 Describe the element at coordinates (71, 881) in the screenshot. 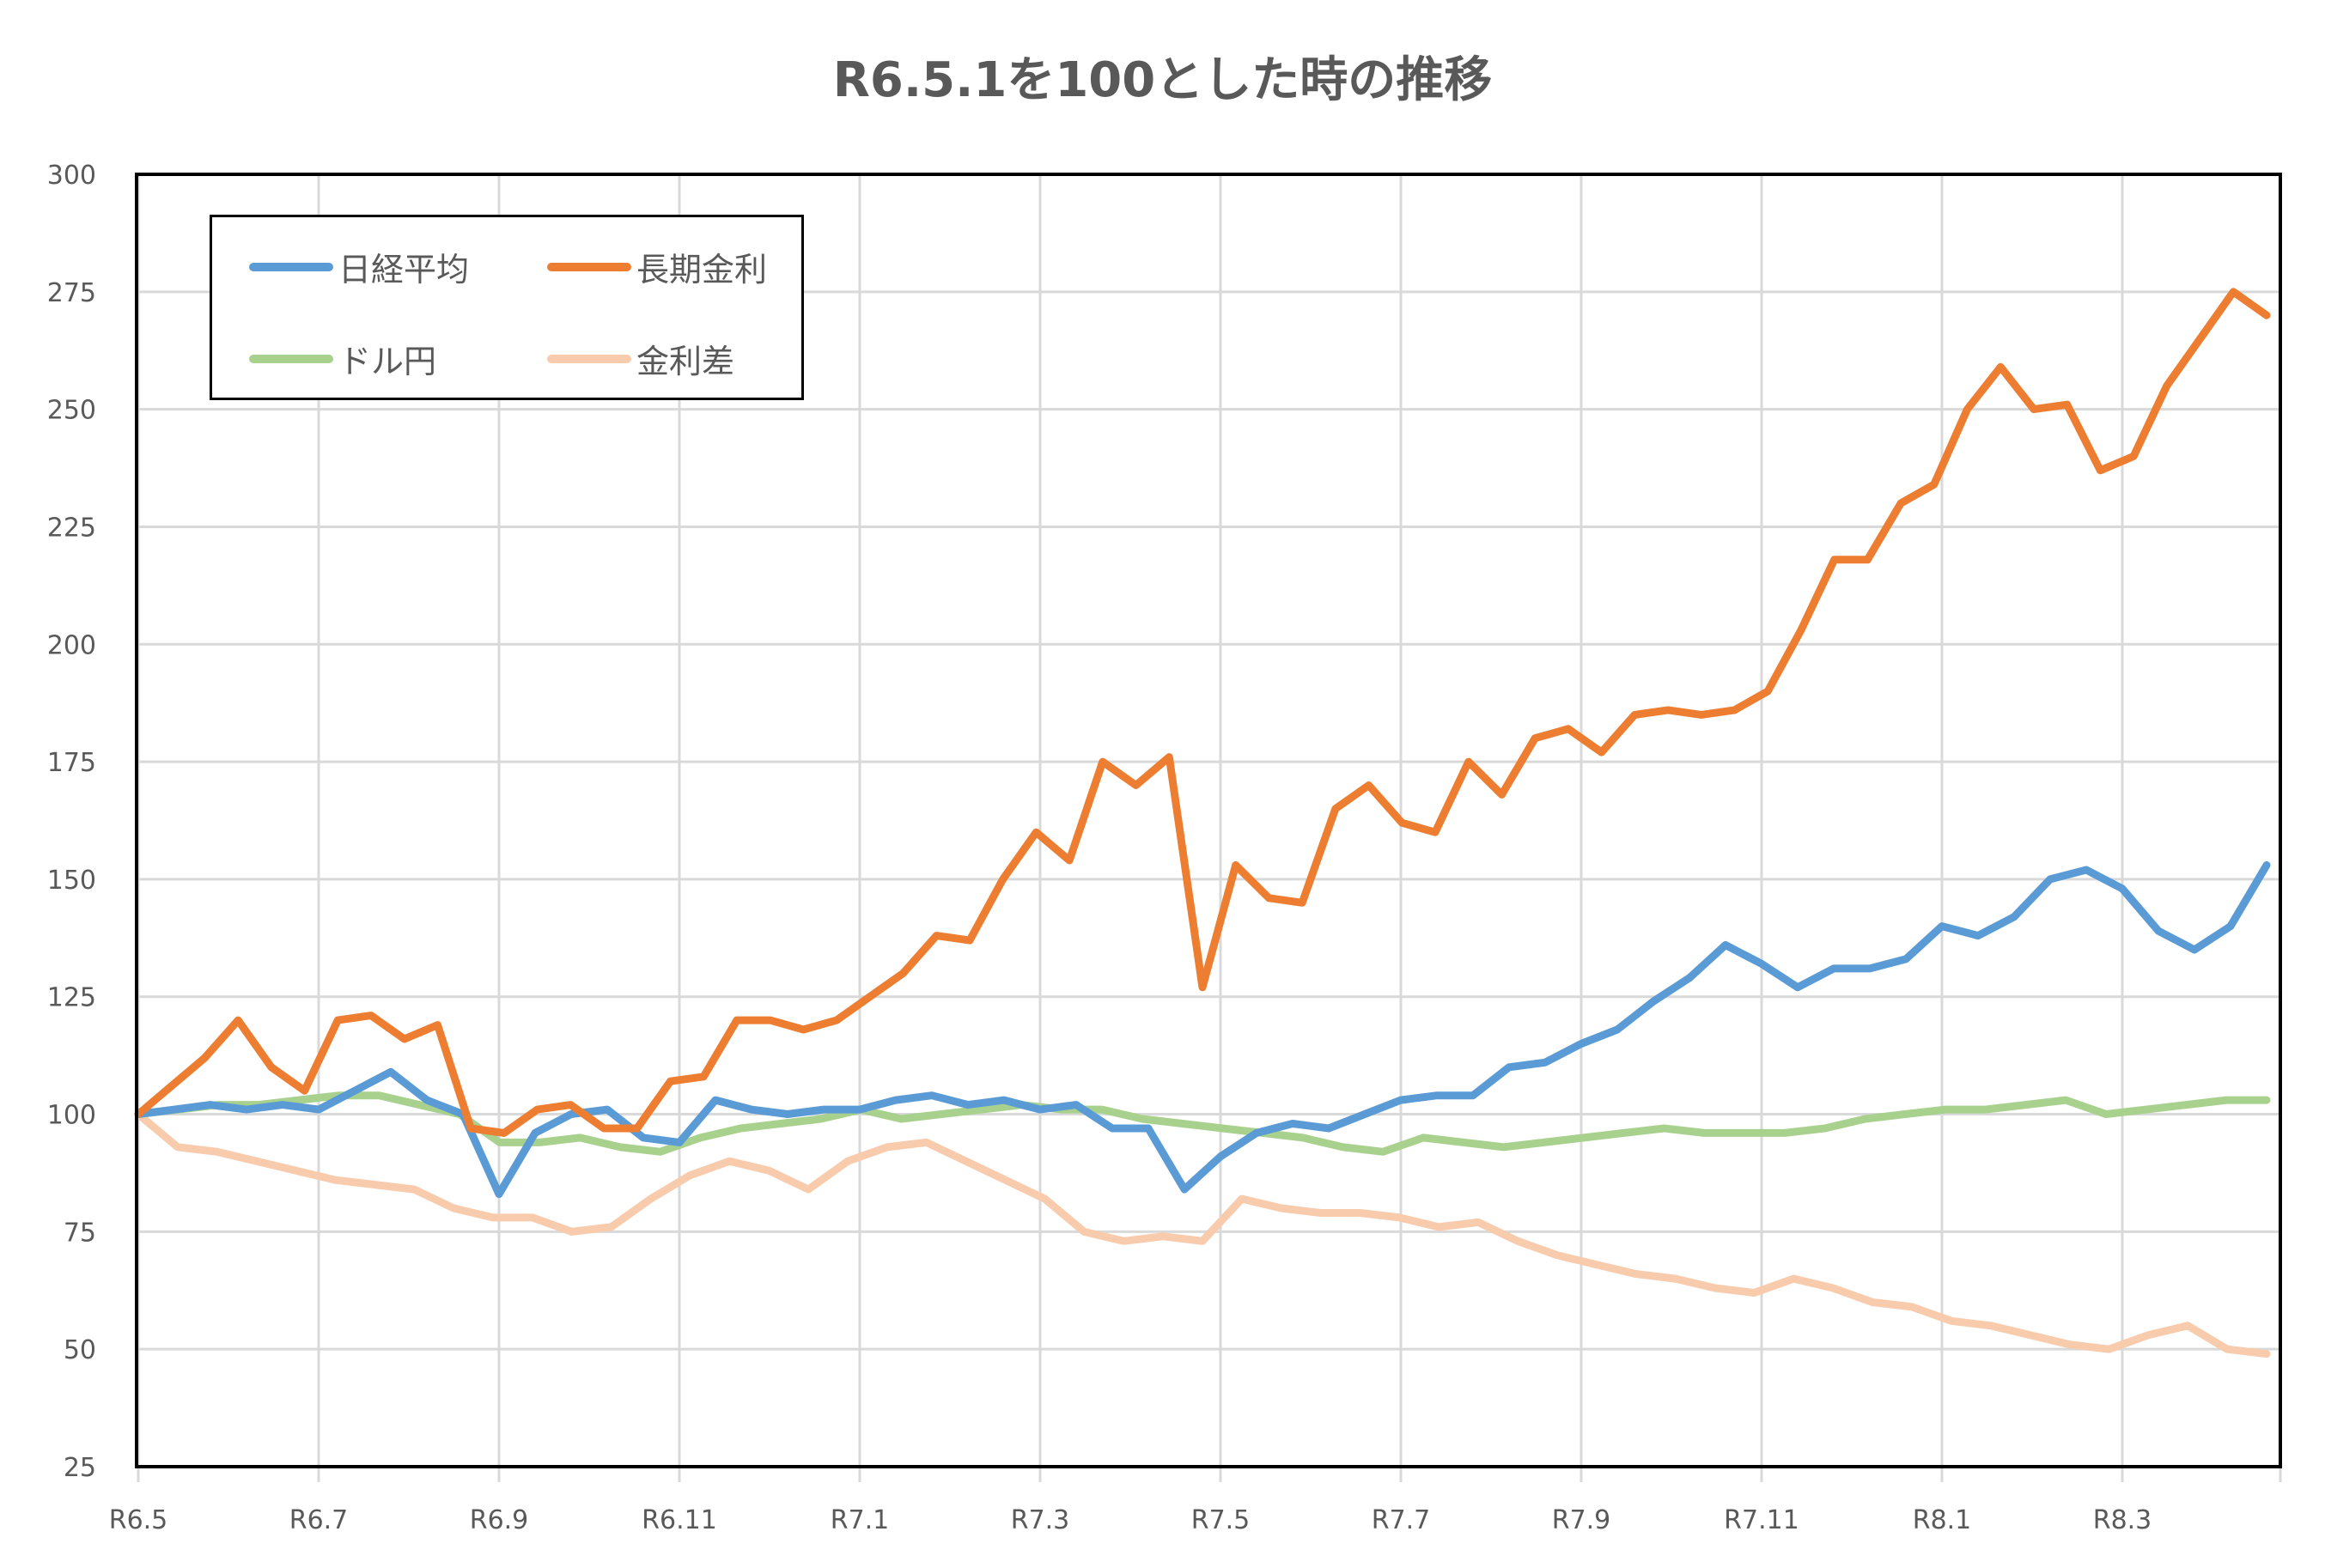

I see `y-tick-label: 150` at that location.